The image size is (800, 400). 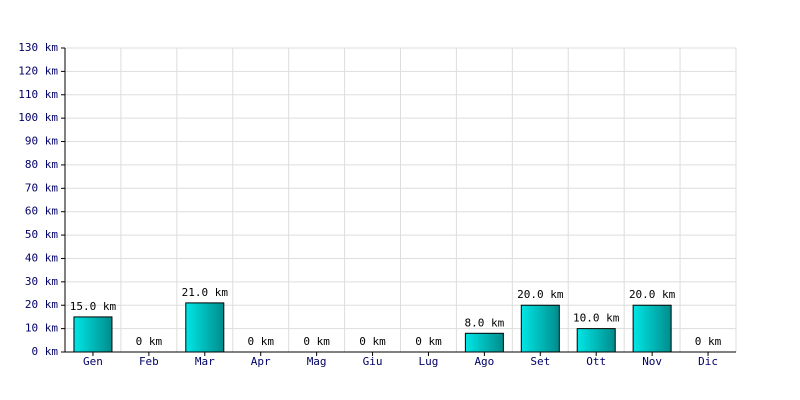 What do you see at coordinates (540, 361) in the screenshot?
I see `x-tick-label: Set` at bounding box center [540, 361].